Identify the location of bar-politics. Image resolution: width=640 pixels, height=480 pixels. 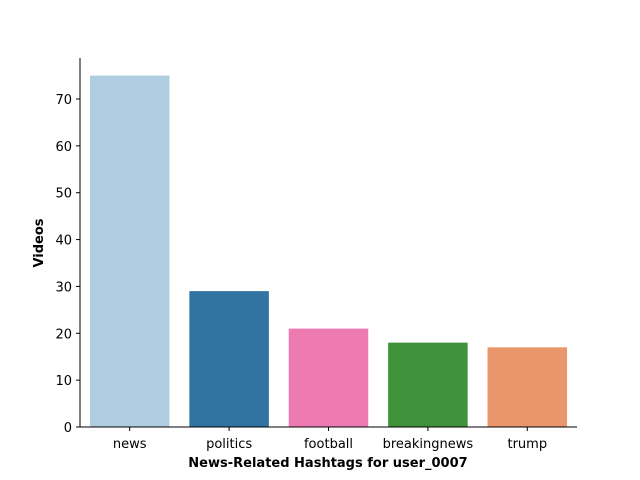
(229, 359).